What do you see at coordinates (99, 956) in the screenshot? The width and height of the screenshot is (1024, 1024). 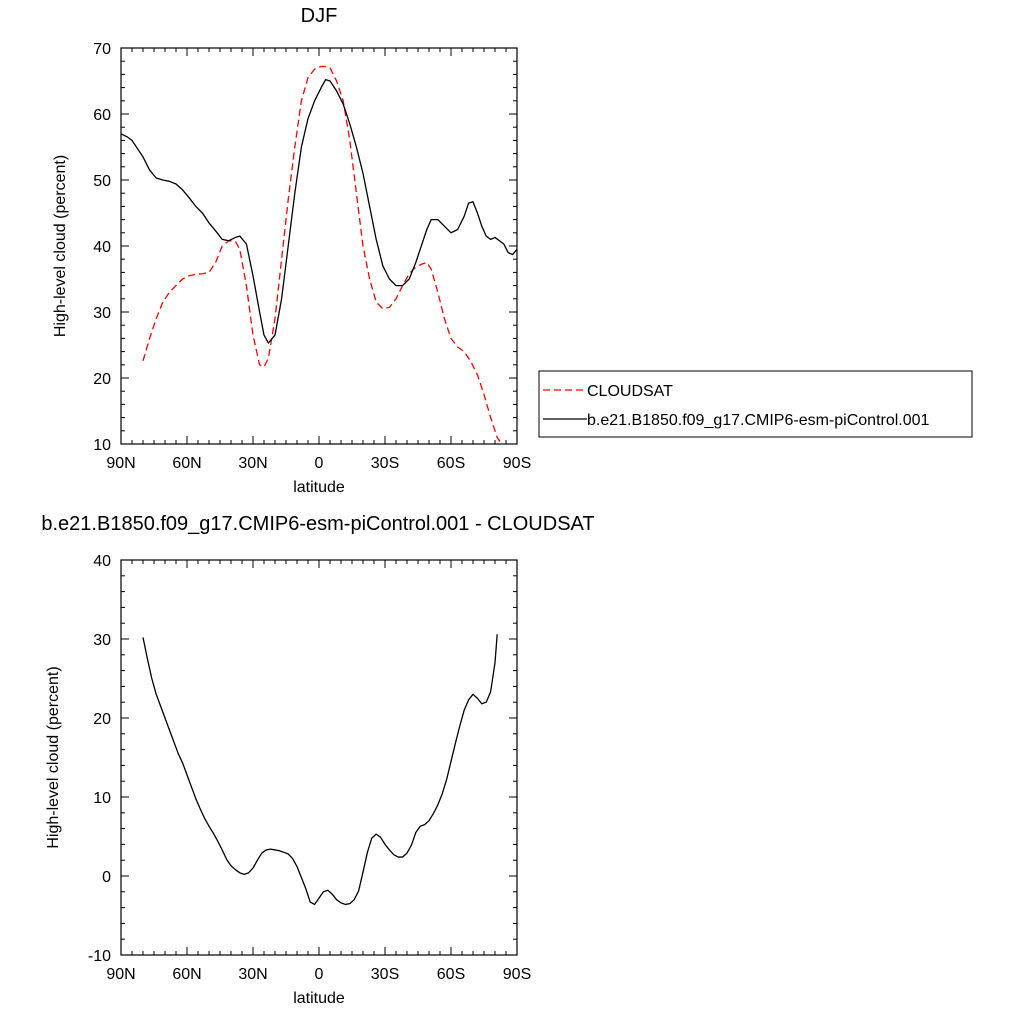 I see `y-tick-label: -10` at bounding box center [99, 956].